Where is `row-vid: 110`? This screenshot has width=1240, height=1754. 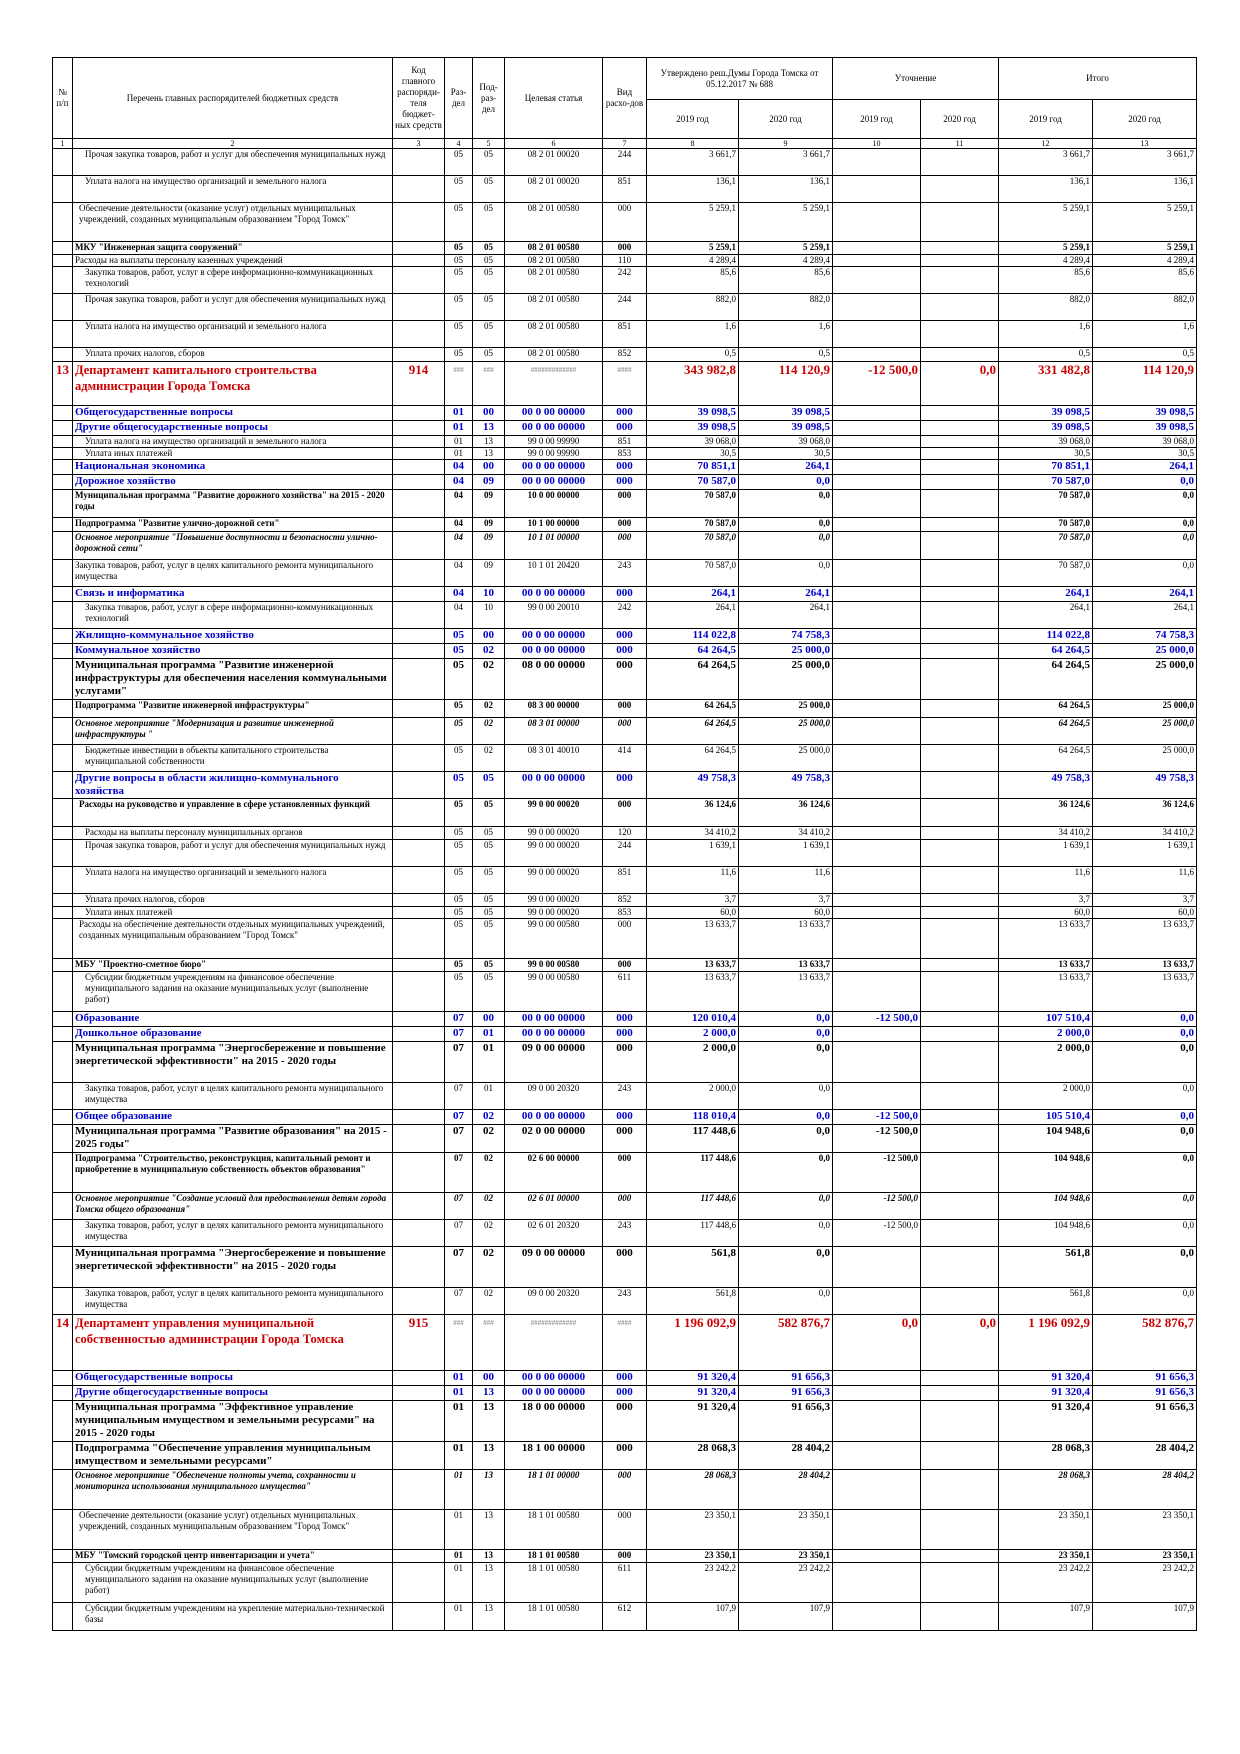 row-vid: 110 is located at coordinates (624, 260).